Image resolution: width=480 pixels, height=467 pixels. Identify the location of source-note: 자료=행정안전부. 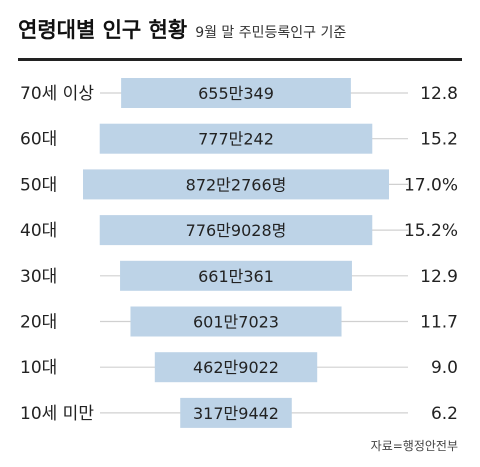
(414, 446).